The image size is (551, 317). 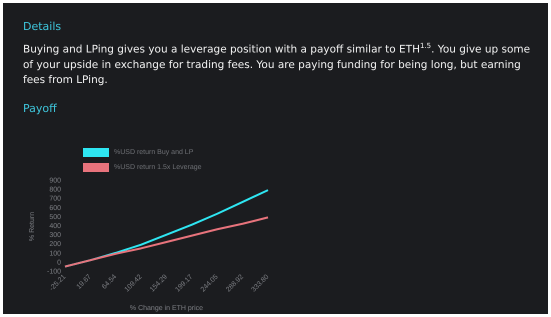 What do you see at coordinates (166, 242) in the screenshot?
I see `line-series` at bounding box center [166, 242].